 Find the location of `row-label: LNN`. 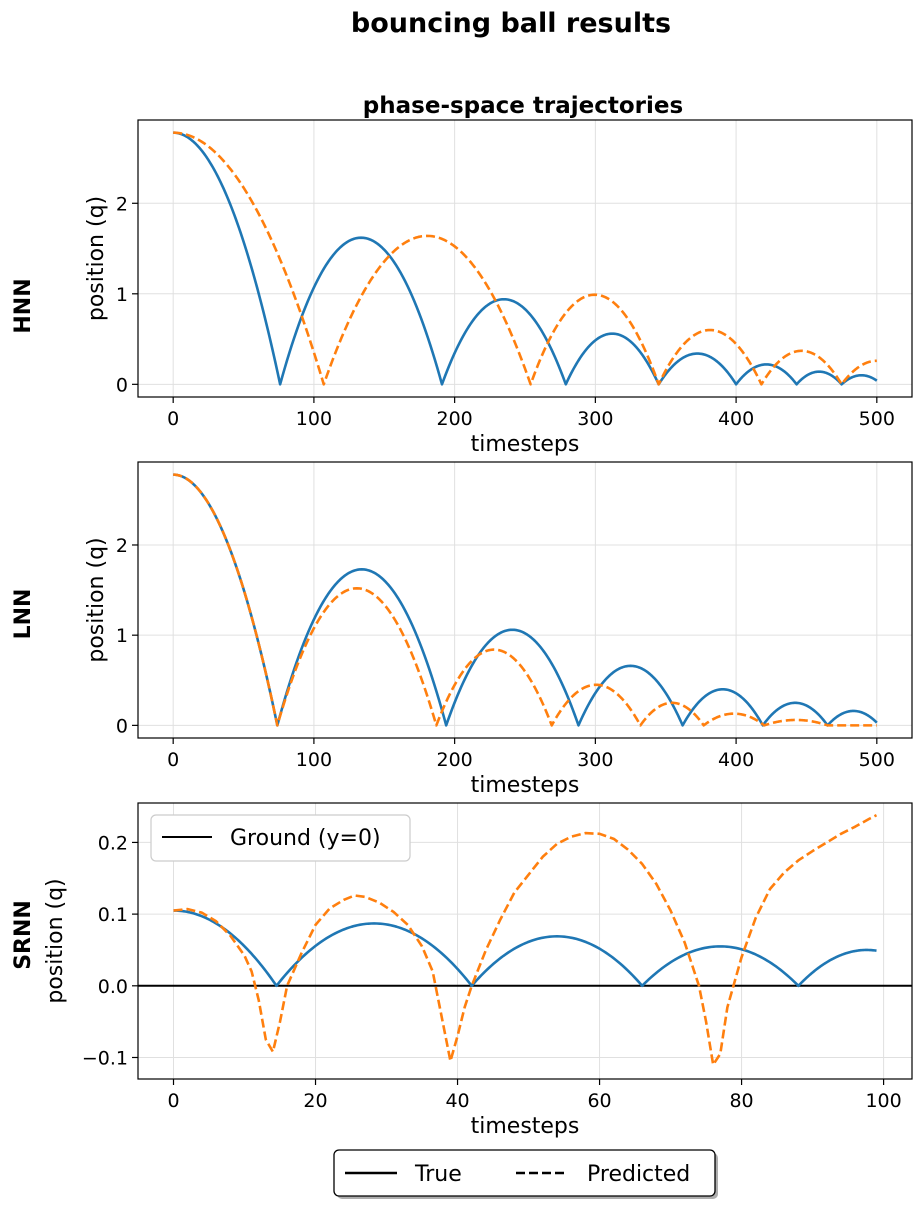

row-label: LNN is located at coordinates (23, 614).